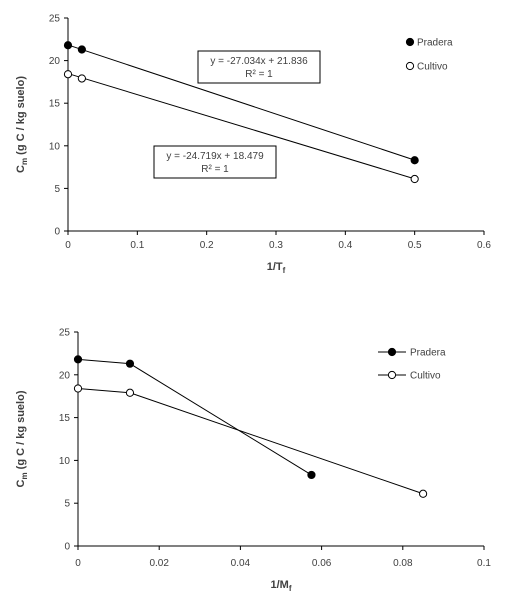 The height and width of the screenshot is (597, 505). What do you see at coordinates (345, 245) in the screenshot?
I see `x-tick-label: 0.4` at bounding box center [345, 245].